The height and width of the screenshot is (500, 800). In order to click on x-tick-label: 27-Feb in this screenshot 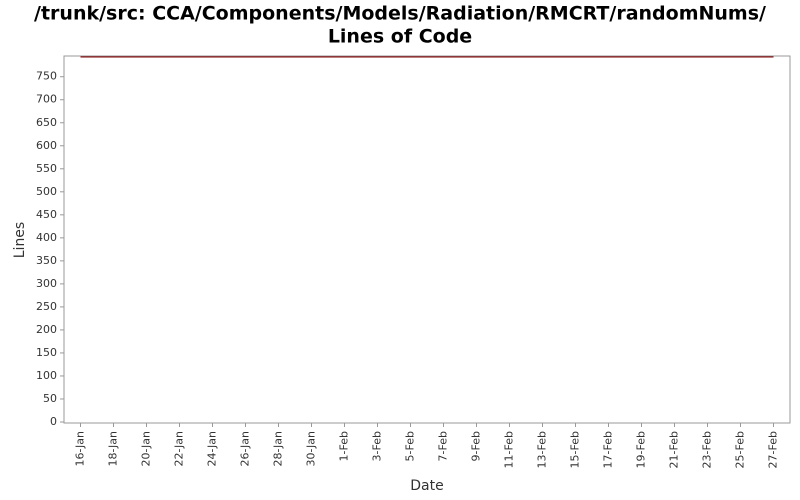, I will do `click(773, 449)`.